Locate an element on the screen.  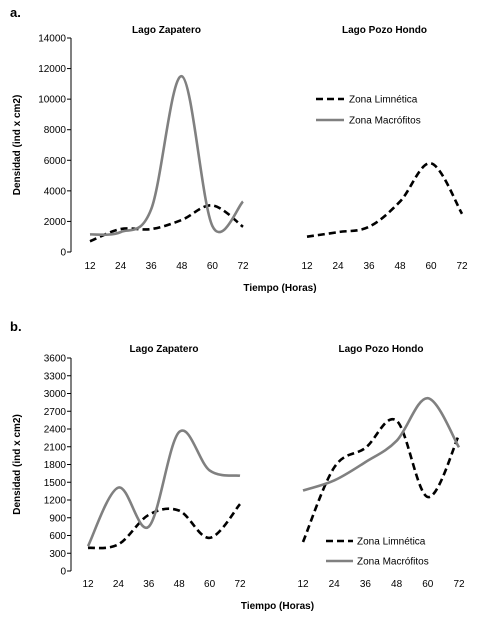
panel-b-legend-label-macrofitos: Zona Macrófitos is located at coordinates (393, 562).